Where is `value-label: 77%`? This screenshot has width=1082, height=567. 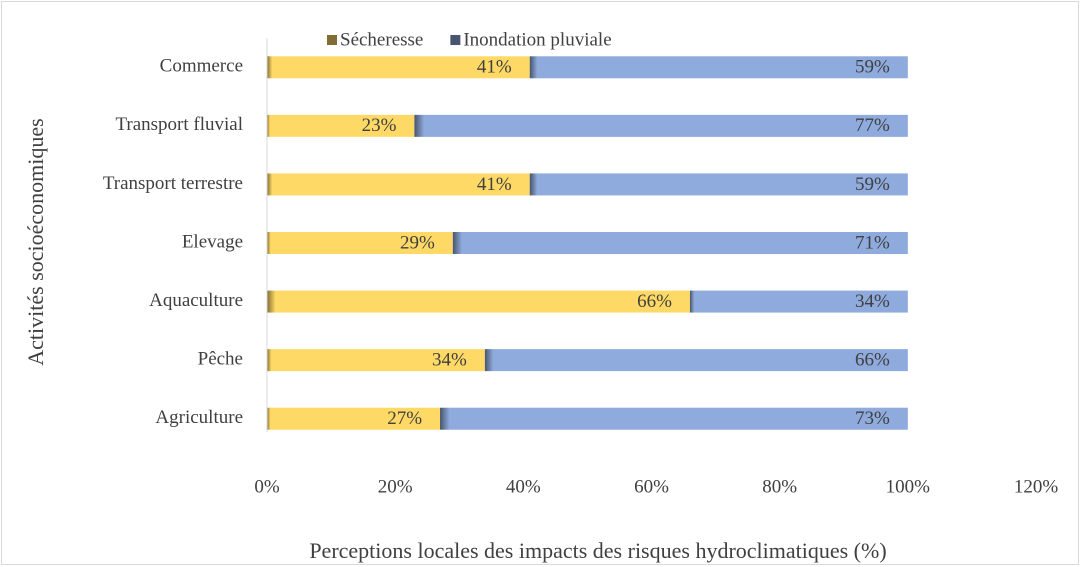 value-label: 77% is located at coordinates (872, 125).